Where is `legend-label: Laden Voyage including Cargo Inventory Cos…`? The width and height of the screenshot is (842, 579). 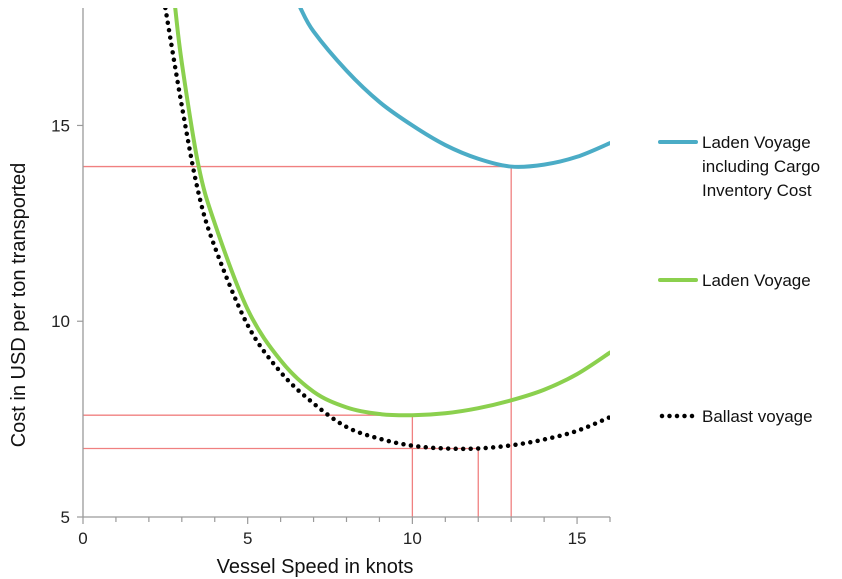 legend-label: Laden Voyage including Cargo Inventory Cos… is located at coordinates (761, 166).